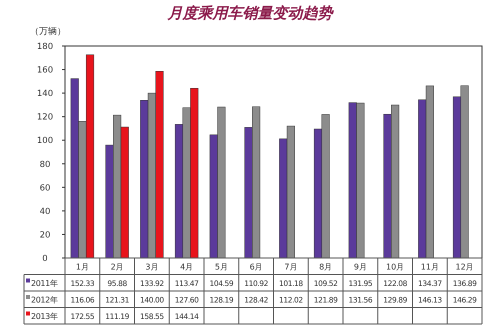 This screenshot has width=500, height=330. Describe the element at coordinates (117, 267) in the screenshot. I see `x-tick-label: 2月` at that location.